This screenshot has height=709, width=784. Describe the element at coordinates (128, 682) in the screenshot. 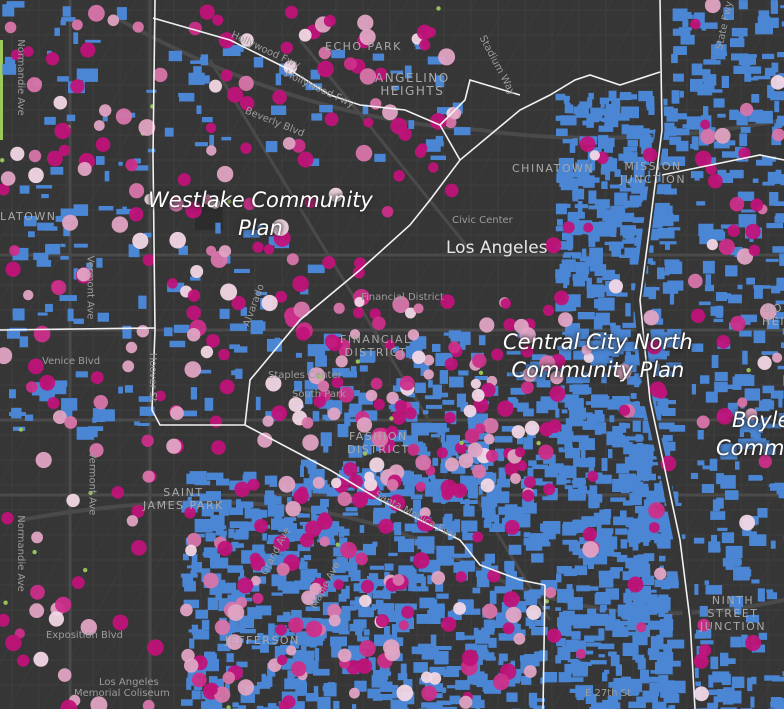

I see `street-label-line: Los Angeles` at that location.